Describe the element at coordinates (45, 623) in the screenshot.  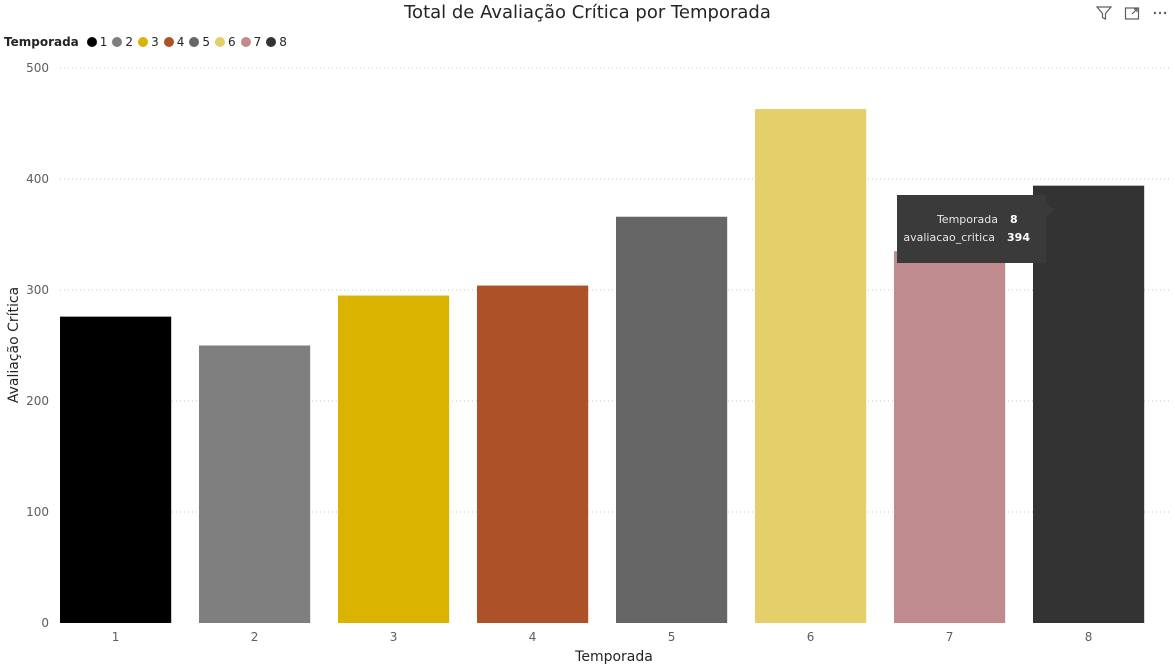
I see `y-tick-label: 0` at that location.